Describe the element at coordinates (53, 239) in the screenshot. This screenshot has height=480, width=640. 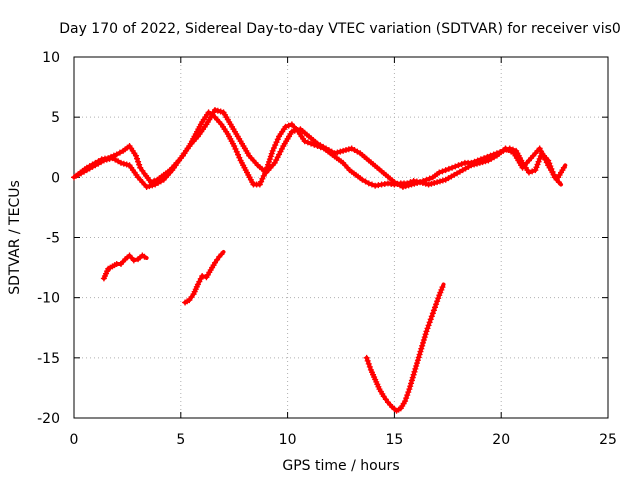
I see `y-tick-label: -5` at that location.